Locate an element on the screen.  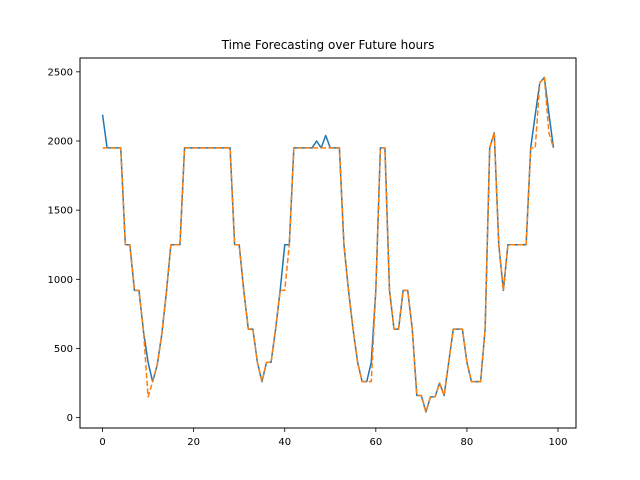
y-tick-label: 2500 is located at coordinates (60, 72).